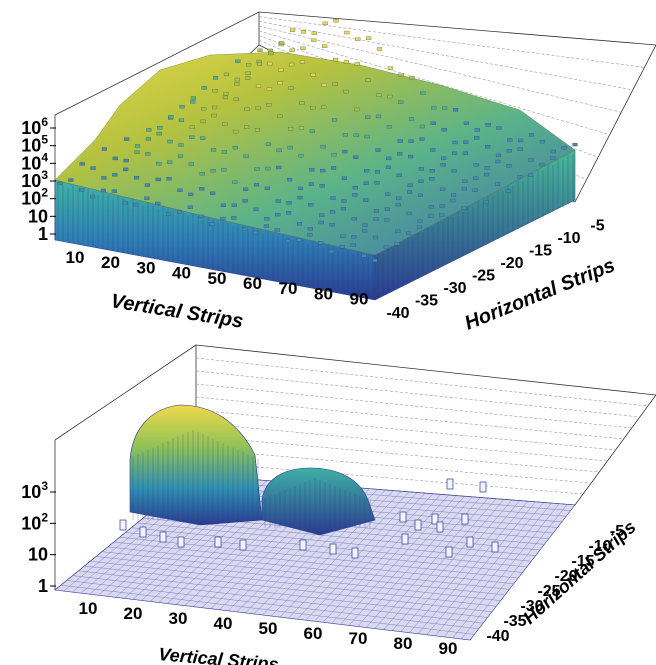 The height and width of the screenshot is (665, 656). What do you see at coordinates (313, 633) in the screenshot?
I see `bottom-x-tick: 60` at bounding box center [313, 633].